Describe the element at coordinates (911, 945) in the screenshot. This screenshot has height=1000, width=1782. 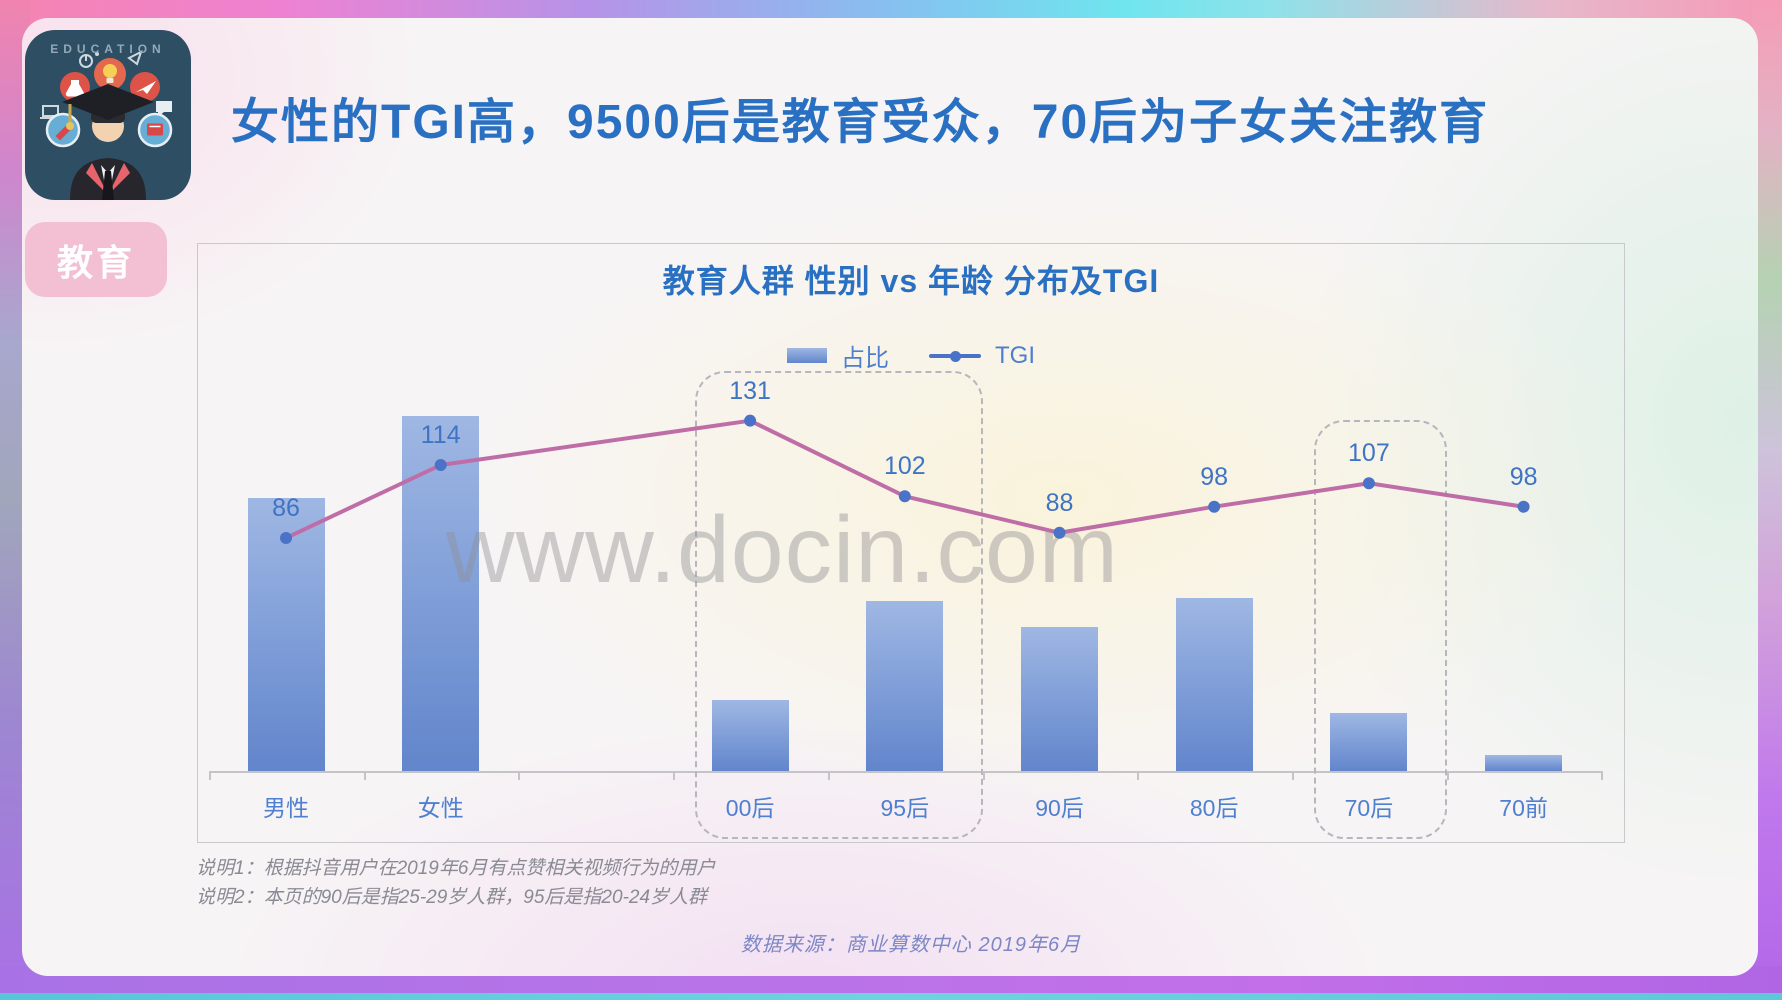
I see `data-source: 数据来源：商业算数中心 2019年6月` at that location.